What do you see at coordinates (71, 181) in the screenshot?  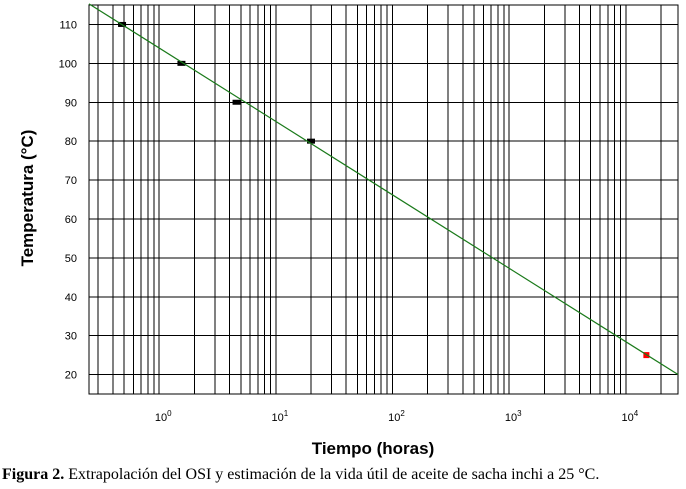 I see `y-tick-label: 70` at bounding box center [71, 181].